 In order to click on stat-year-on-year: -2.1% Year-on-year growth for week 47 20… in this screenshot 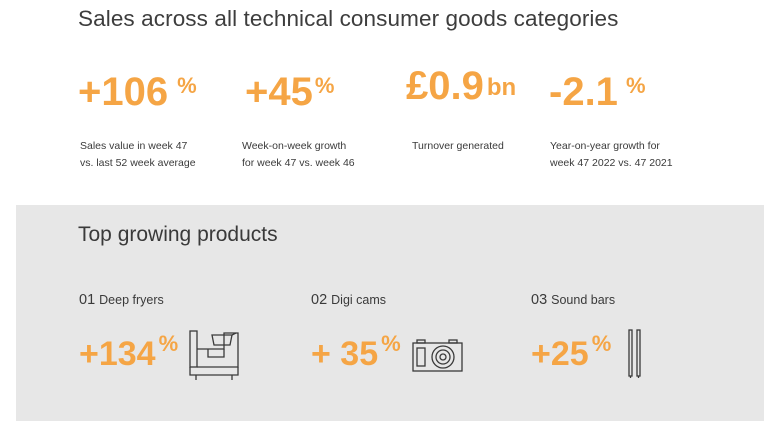, I will do `click(611, 117)`.